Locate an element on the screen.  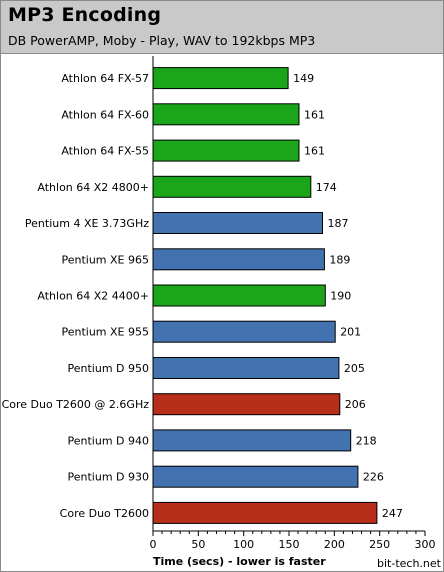
category-label: Pentium D 930 is located at coordinates (109, 477).